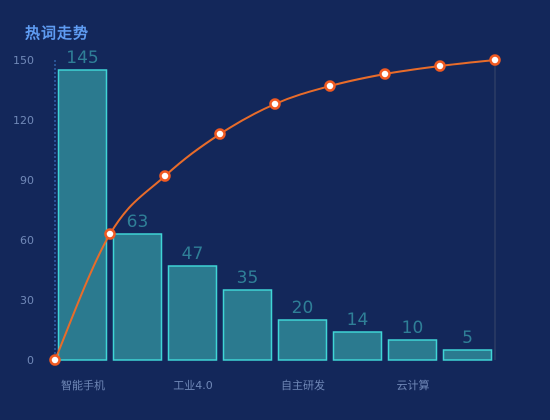  What do you see at coordinates (303, 308) in the screenshot?
I see `bar-value-label: 20` at bounding box center [303, 308].